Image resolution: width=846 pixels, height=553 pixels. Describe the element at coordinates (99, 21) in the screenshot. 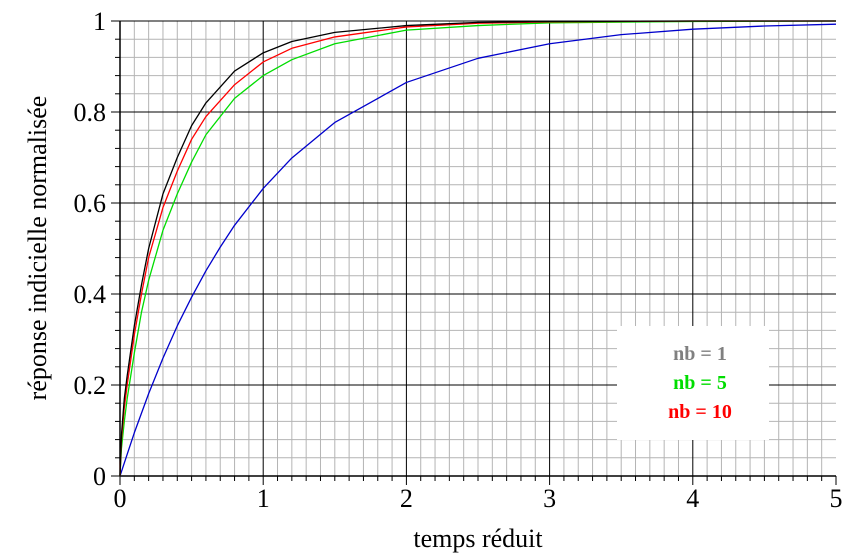

I see `y-tick-label: 1` at that location.